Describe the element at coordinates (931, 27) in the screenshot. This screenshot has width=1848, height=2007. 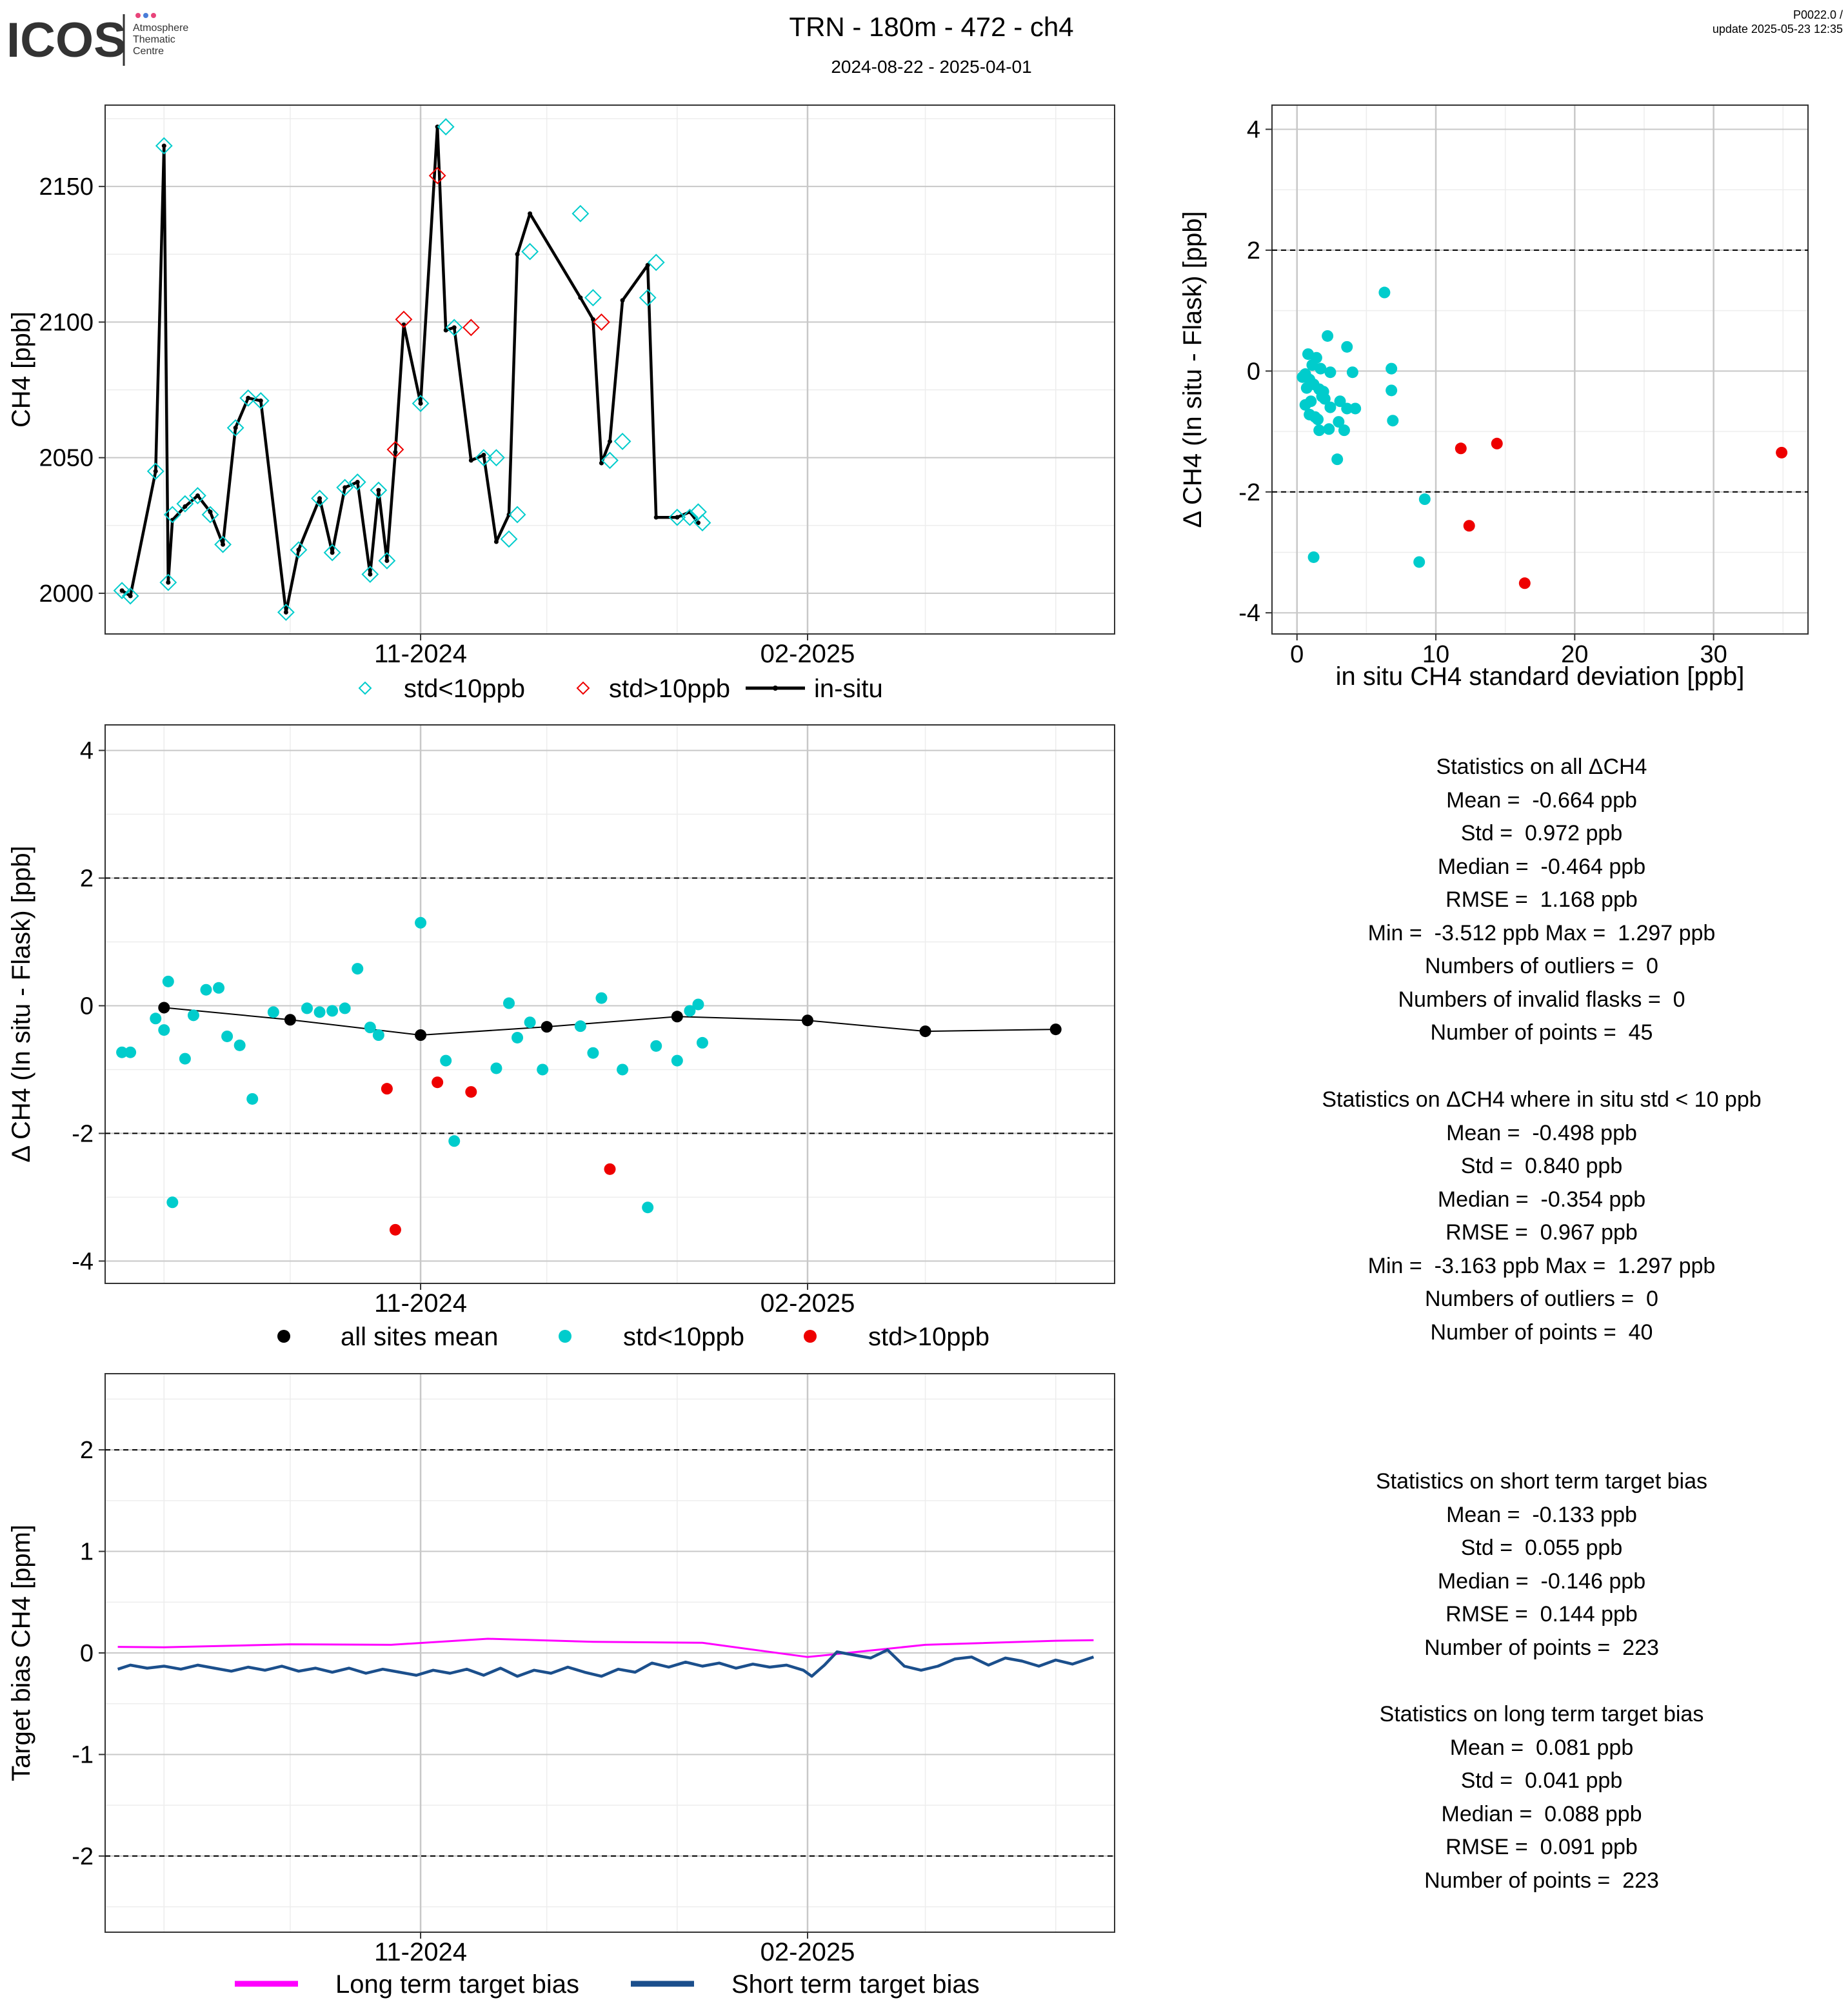
I see `page-title: TRN - 180m - 472 - ch4` at that location.